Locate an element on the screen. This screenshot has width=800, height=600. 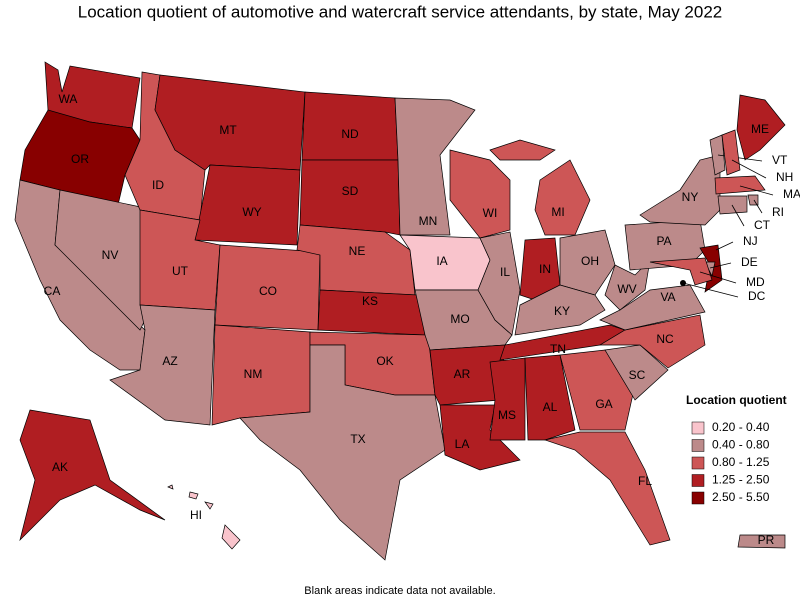
state-label: TX is located at coordinates (357, 439).